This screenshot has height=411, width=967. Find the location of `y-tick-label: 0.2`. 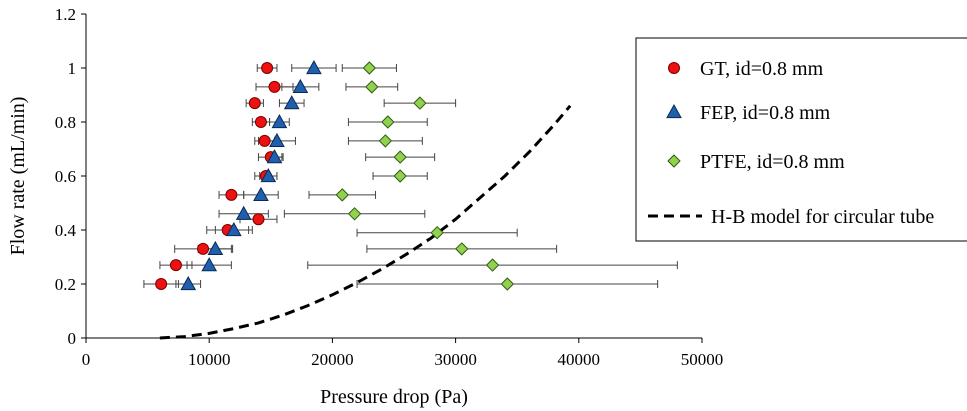

y-tick-label: 0.2 is located at coordinates (65, 284).